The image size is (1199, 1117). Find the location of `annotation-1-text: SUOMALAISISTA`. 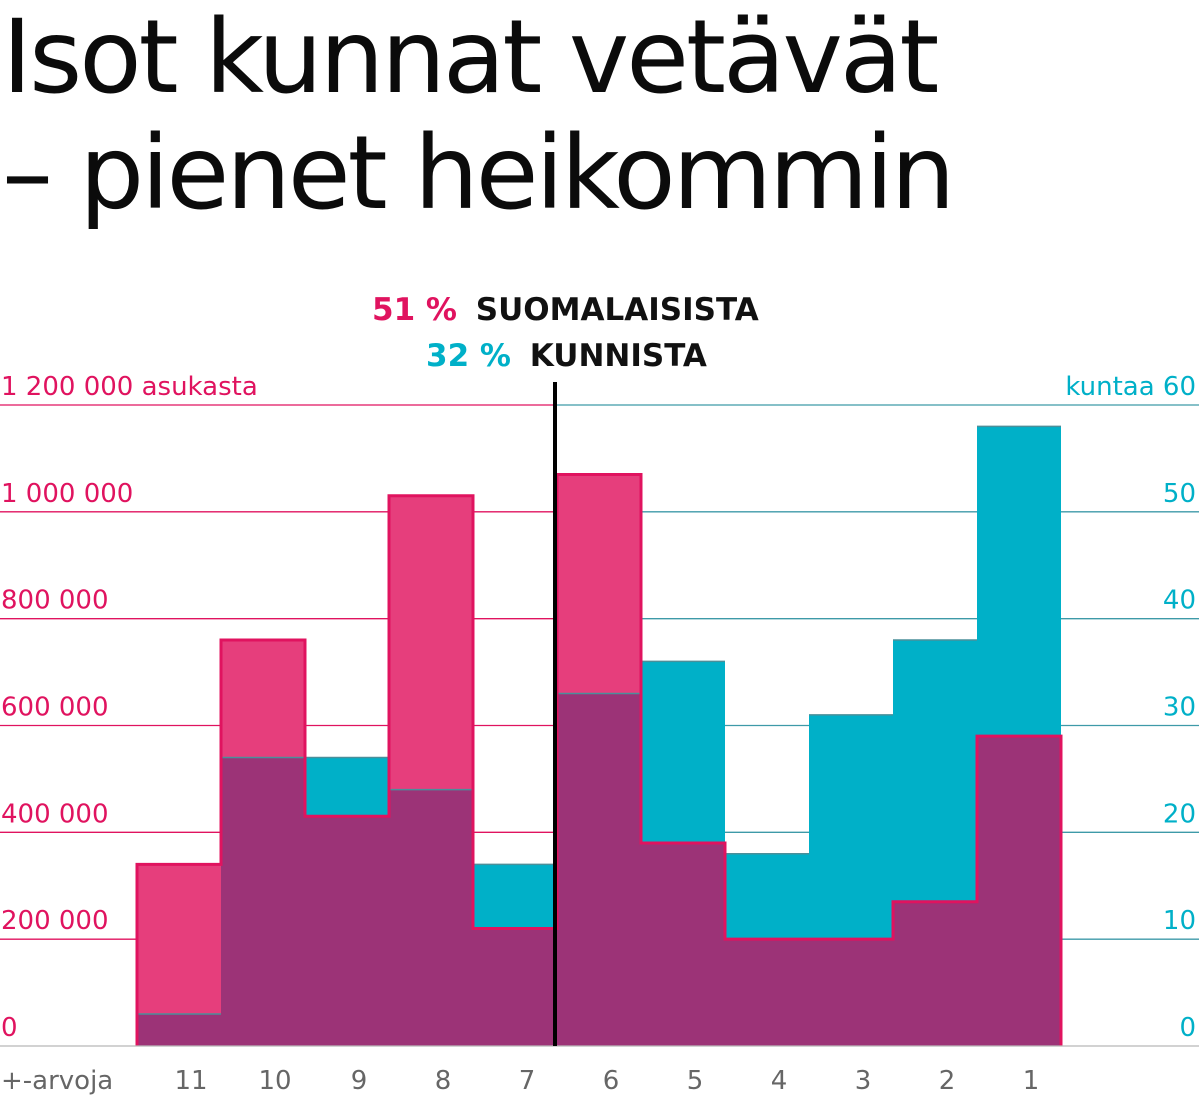

annotation-1-text: SUOMALAISISTA is located at coordinates (617, 310).